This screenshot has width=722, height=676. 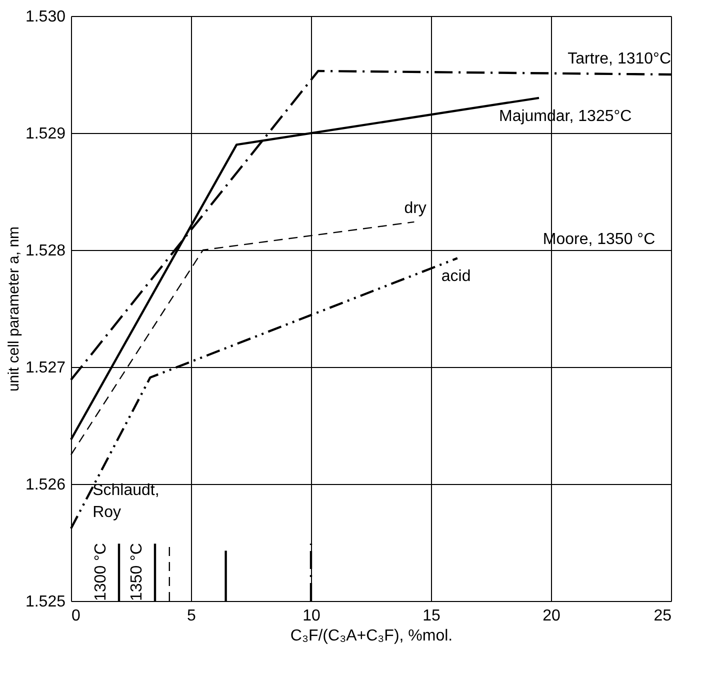 What do you see at coordinates (371, 636) in the screenshot?
I see `x-axis-title: C₃F/(C₃A+C₃F), %mol.` at bounding box center [371, 636].